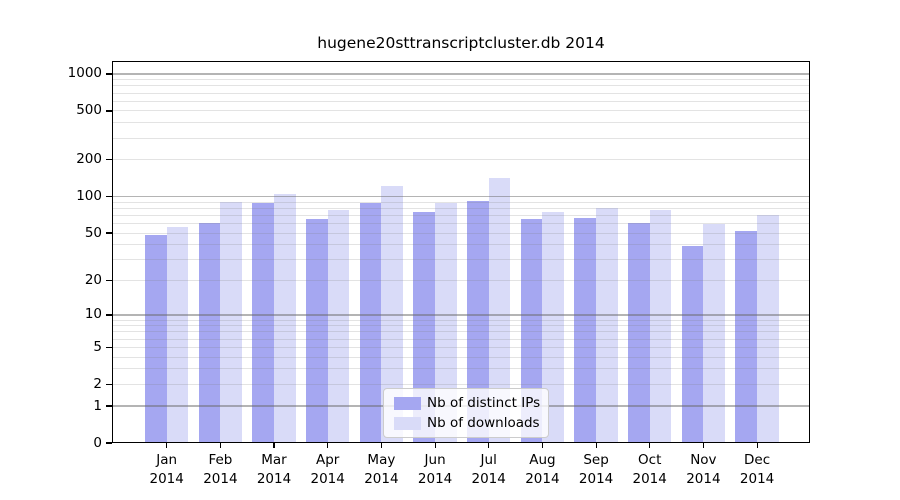 Image resolution: width=900 pixels, height=500 pixels. Describe the element at coordinates (156, 339) in the screenshot. I see `bar-distinct-ips-jan` at that location.